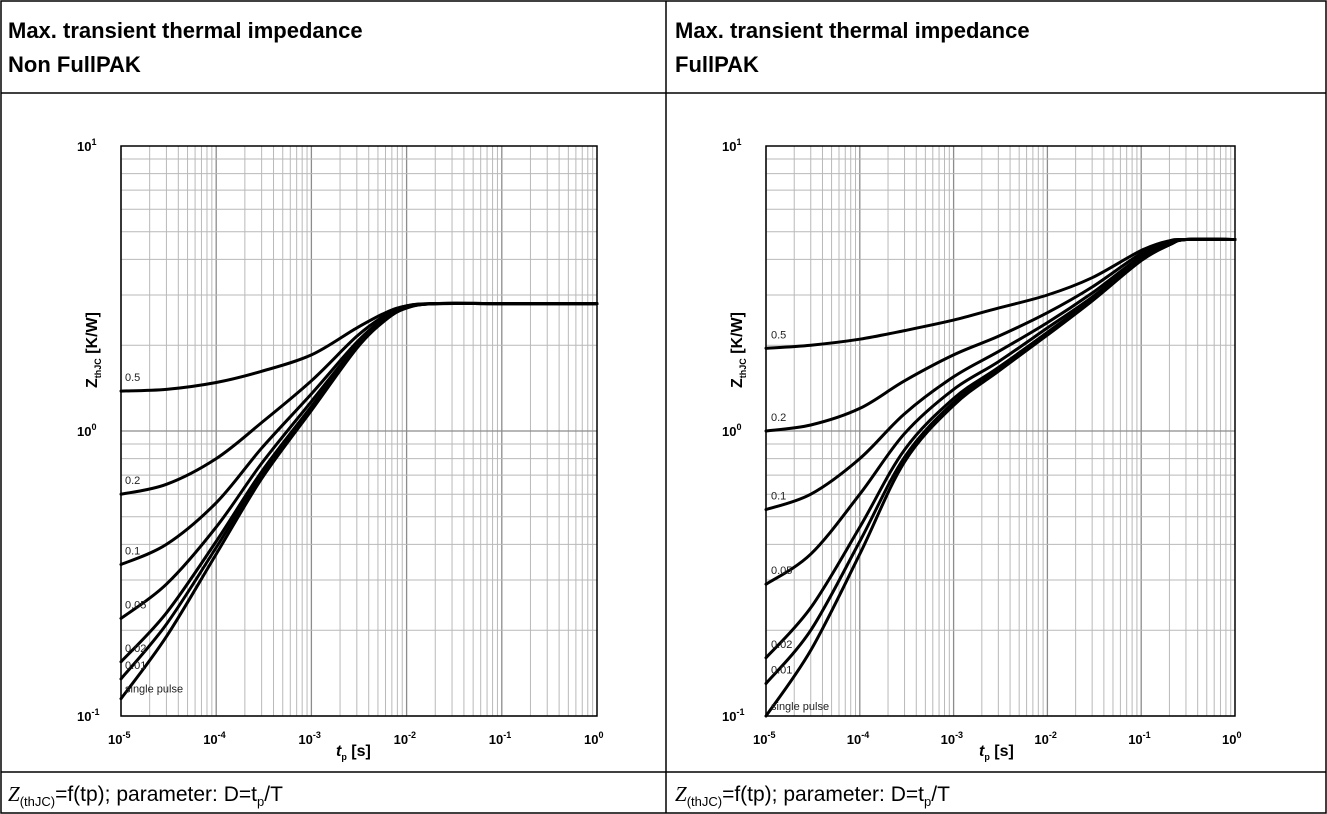 This screenshot has width=1327, height=814. I want to click on right-xlabel: tp [s], so click(996, 752).